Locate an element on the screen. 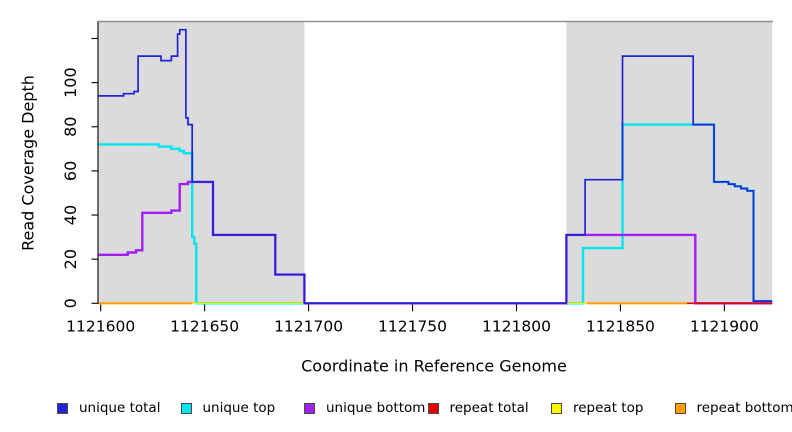 The image size is (792, 432). legend-label-repeat-bottom: repeat bottom is located at coordinates (744, 408).